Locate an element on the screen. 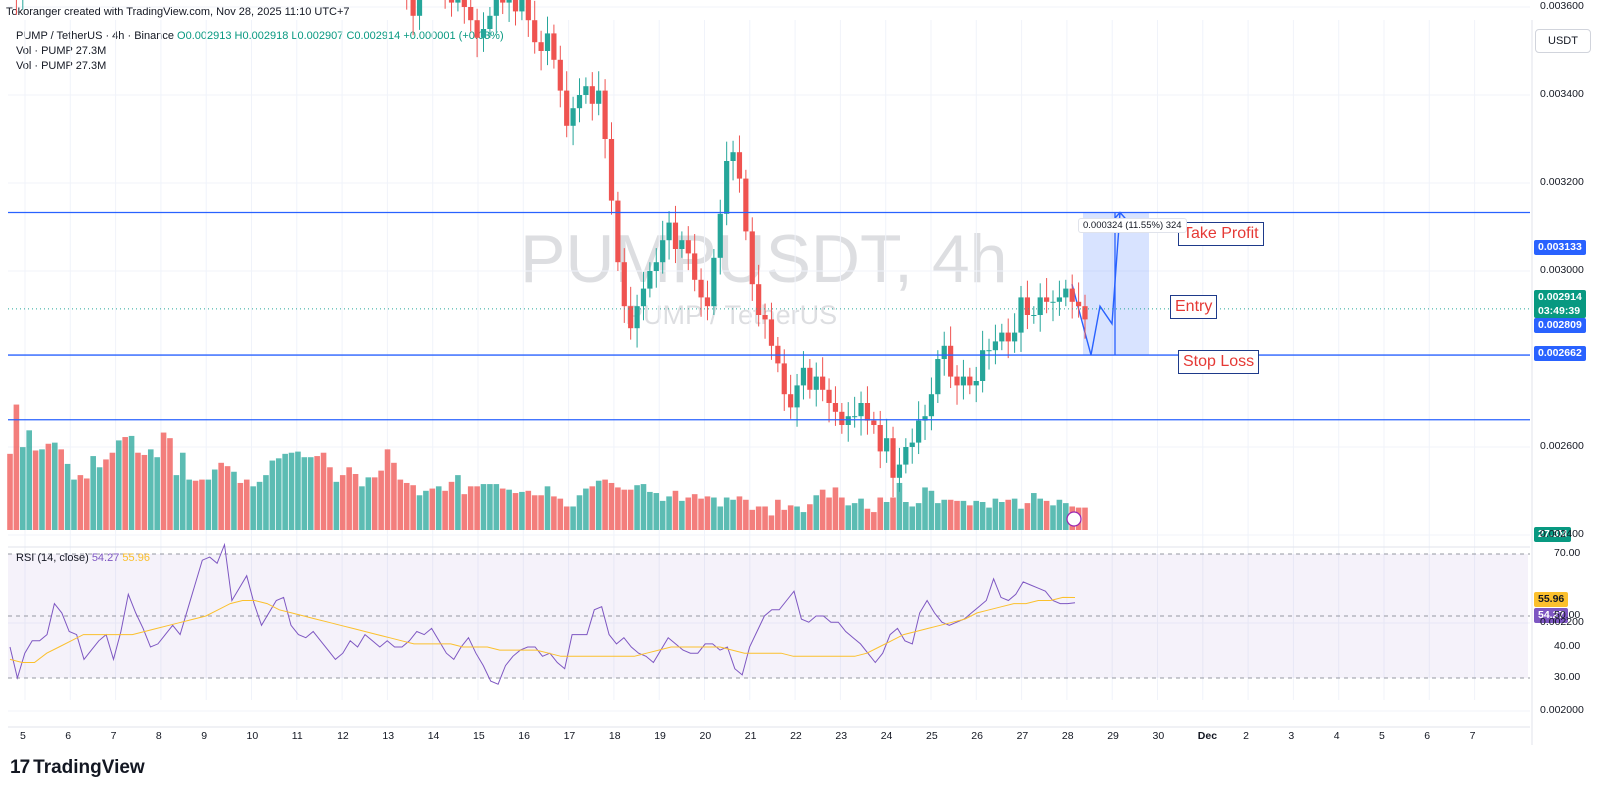 The width and height of the screenshot is (1600, 795). price-tick-label: 0.002600 is located at coordinates (1562, 446).